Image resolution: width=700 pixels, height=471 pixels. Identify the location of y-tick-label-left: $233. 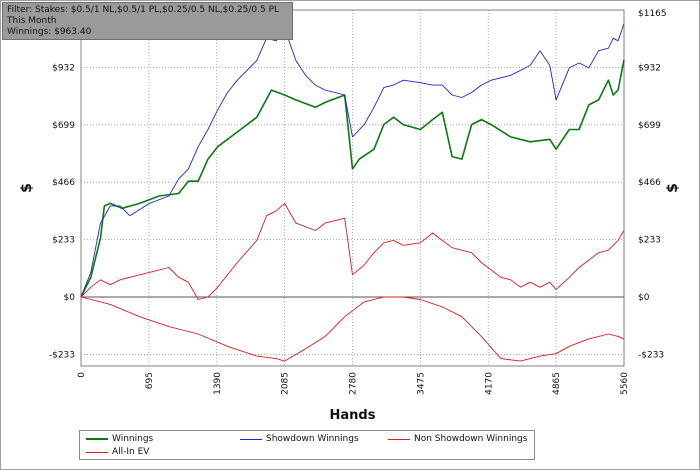
(63, 241).